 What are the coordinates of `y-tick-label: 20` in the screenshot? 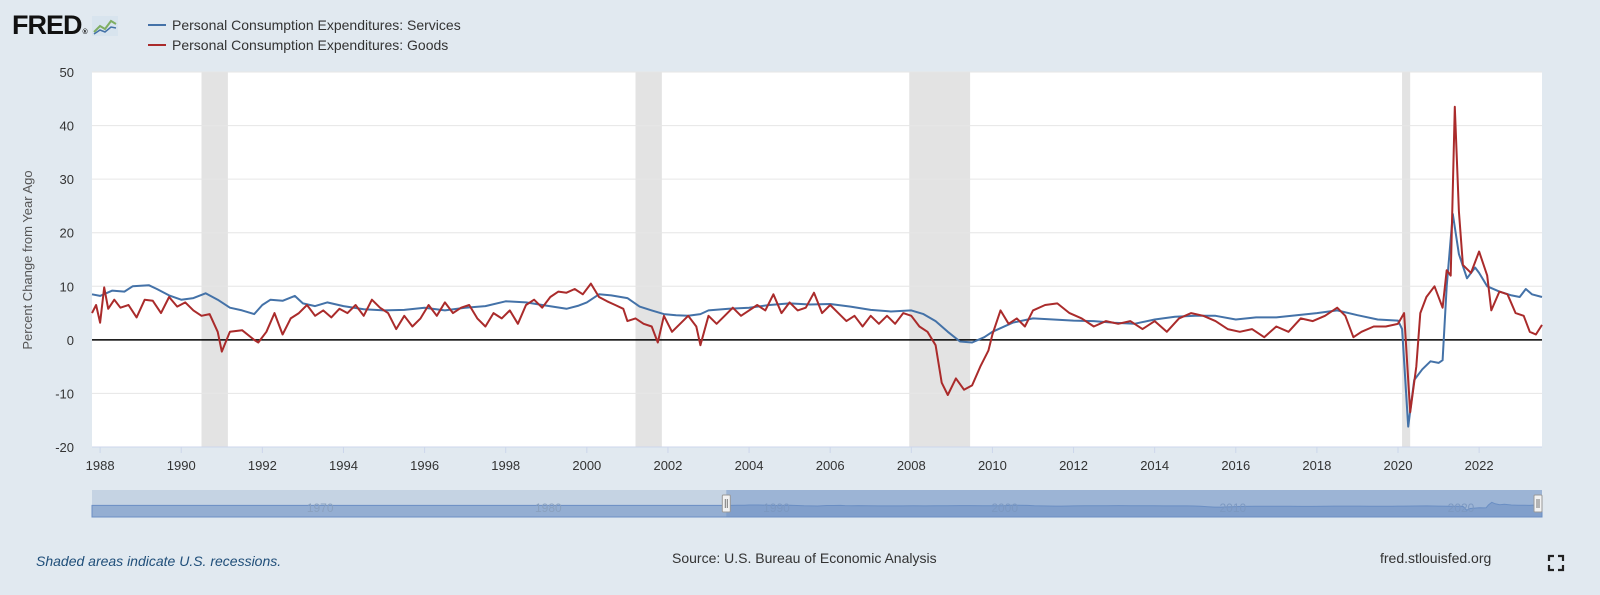 It's located at (67, 233).